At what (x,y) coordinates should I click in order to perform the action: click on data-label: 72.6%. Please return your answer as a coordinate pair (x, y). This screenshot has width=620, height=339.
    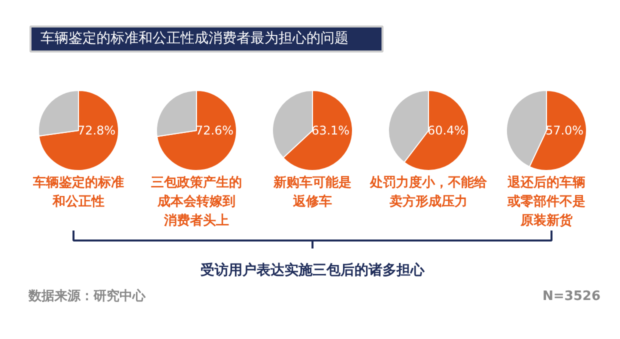
    Looking at the image, I should click on (214, 131).